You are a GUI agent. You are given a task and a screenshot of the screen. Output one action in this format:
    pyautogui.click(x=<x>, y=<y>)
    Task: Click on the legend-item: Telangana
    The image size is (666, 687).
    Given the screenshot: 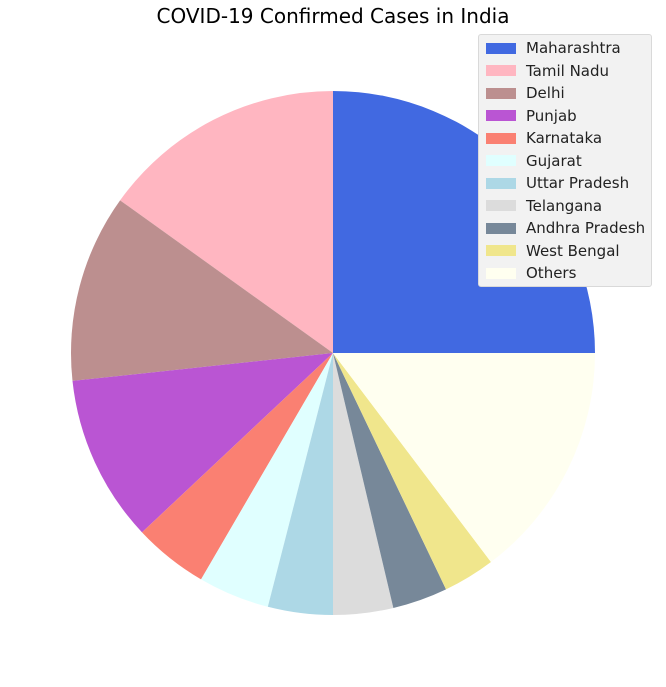 What is the action you would take?
    pyautogui.click(x=566, y=206)
    